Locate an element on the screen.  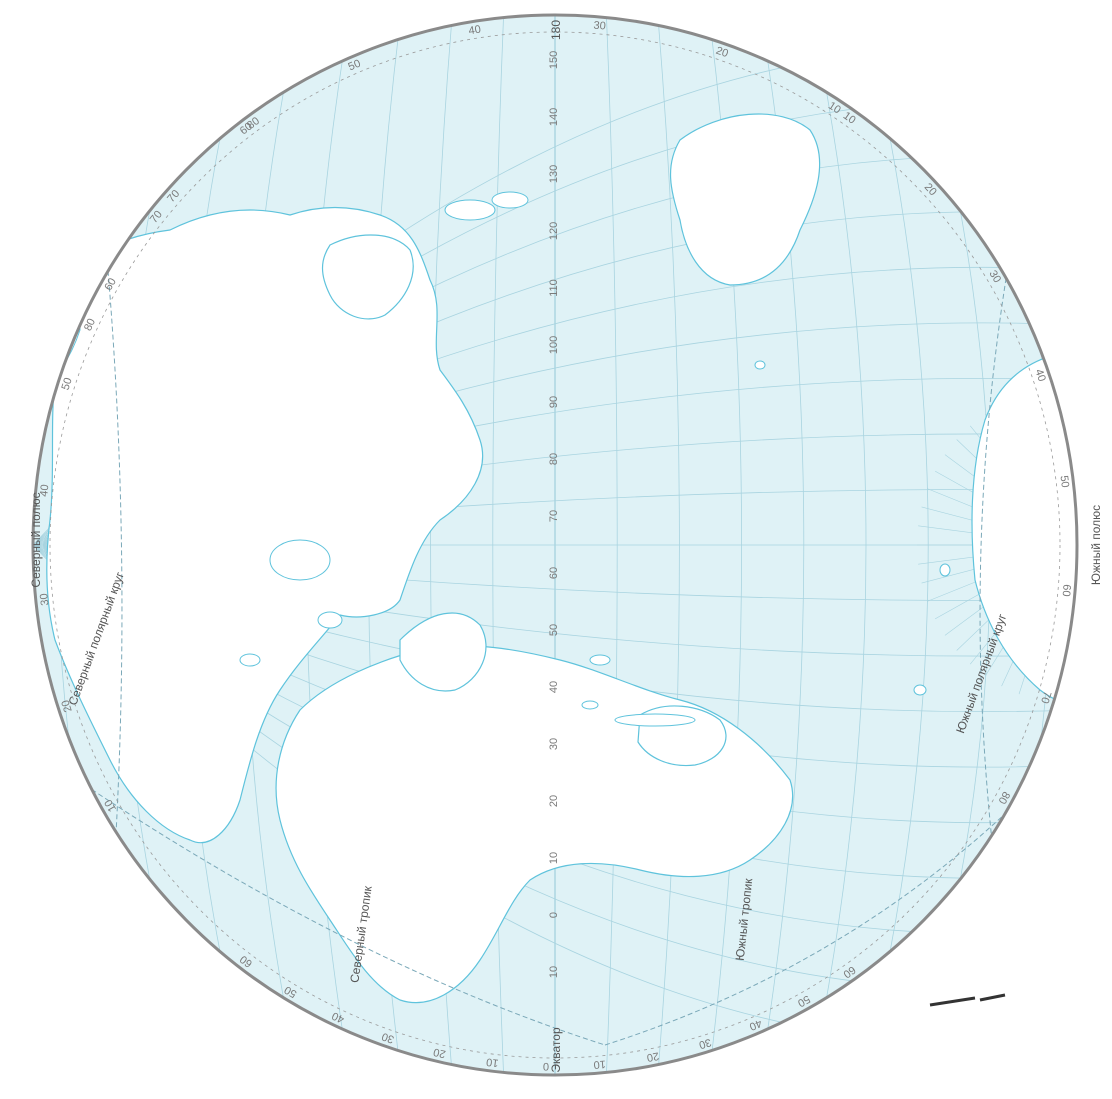
tropic-north-line is located at coordinates (345, 915).